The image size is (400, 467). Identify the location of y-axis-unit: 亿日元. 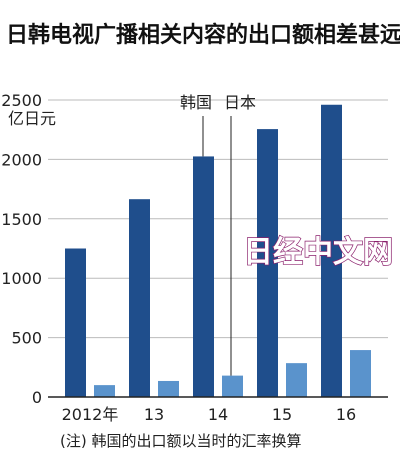
(32, 118).